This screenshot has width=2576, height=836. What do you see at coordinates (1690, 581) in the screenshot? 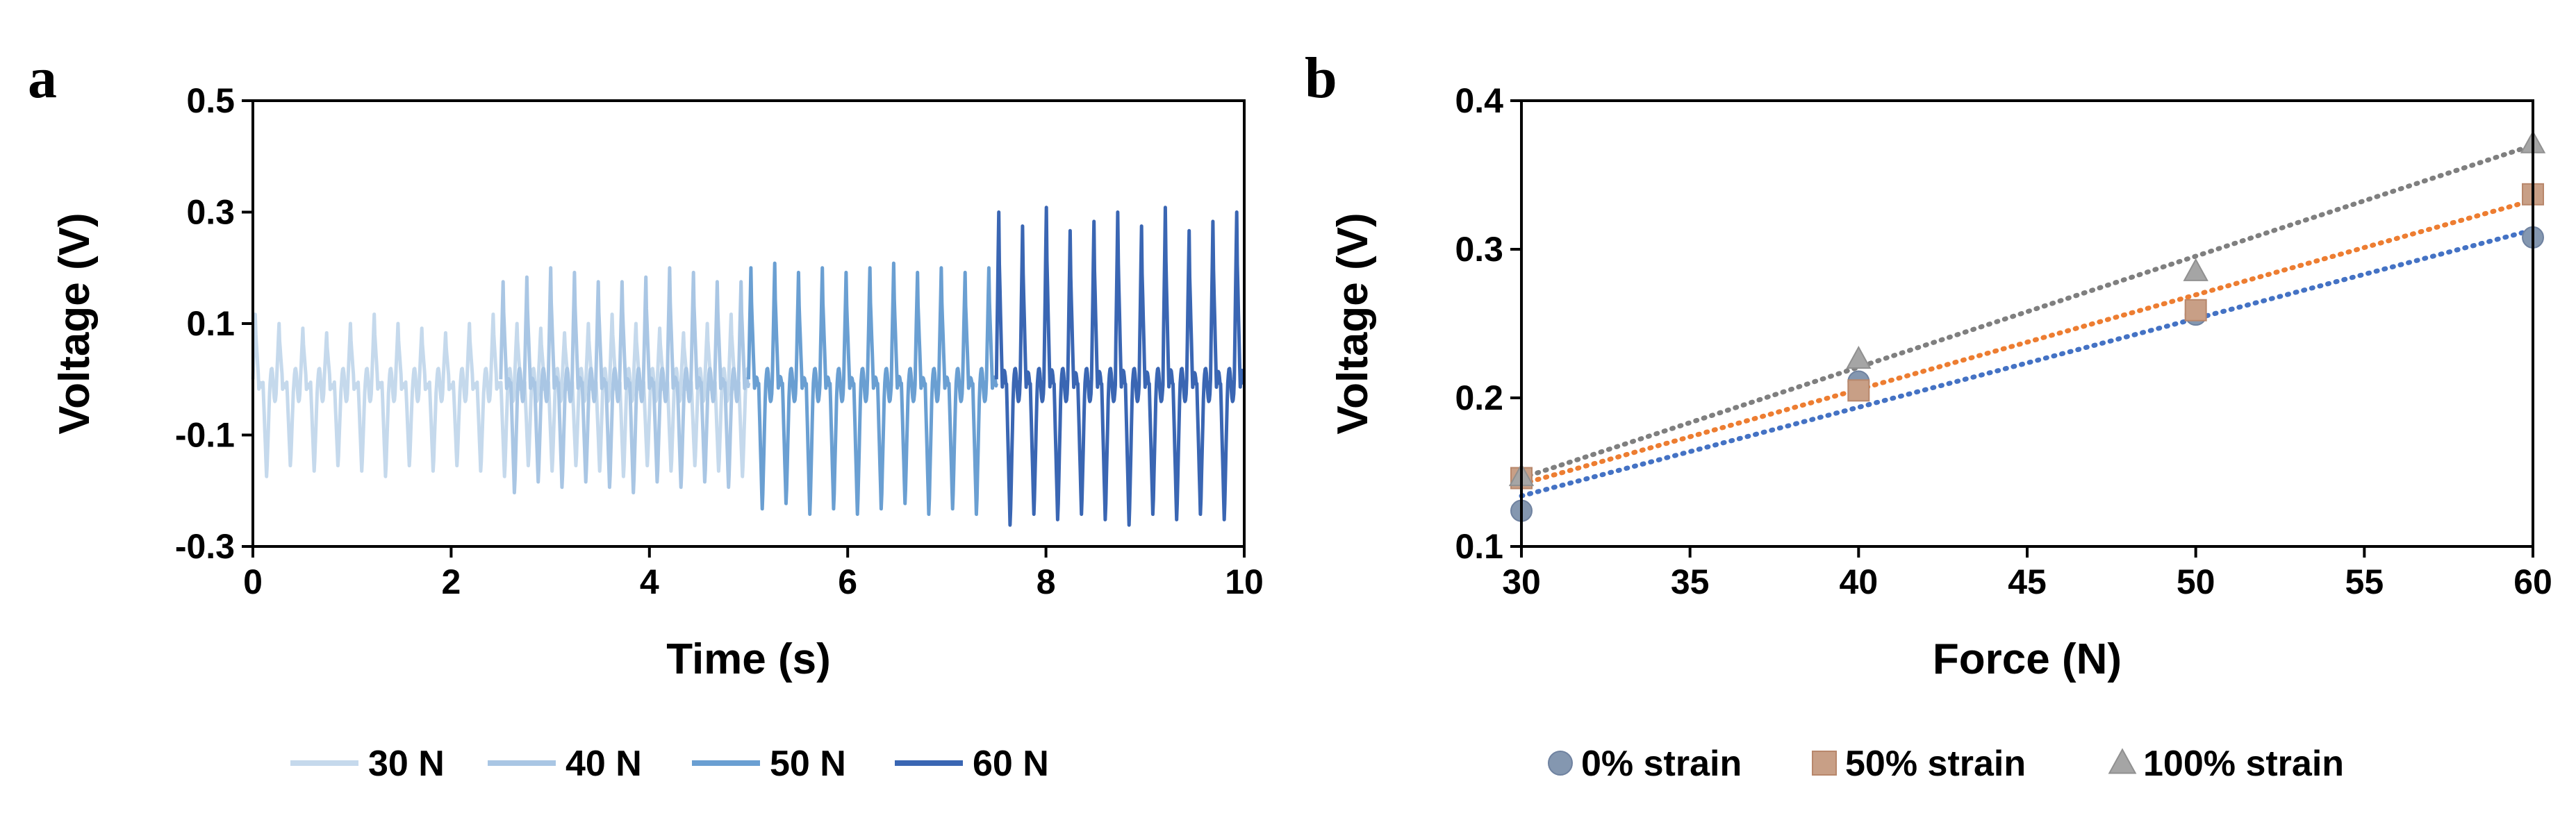
I see `x-tick-label: 35` at bounding box center [1690, 581].